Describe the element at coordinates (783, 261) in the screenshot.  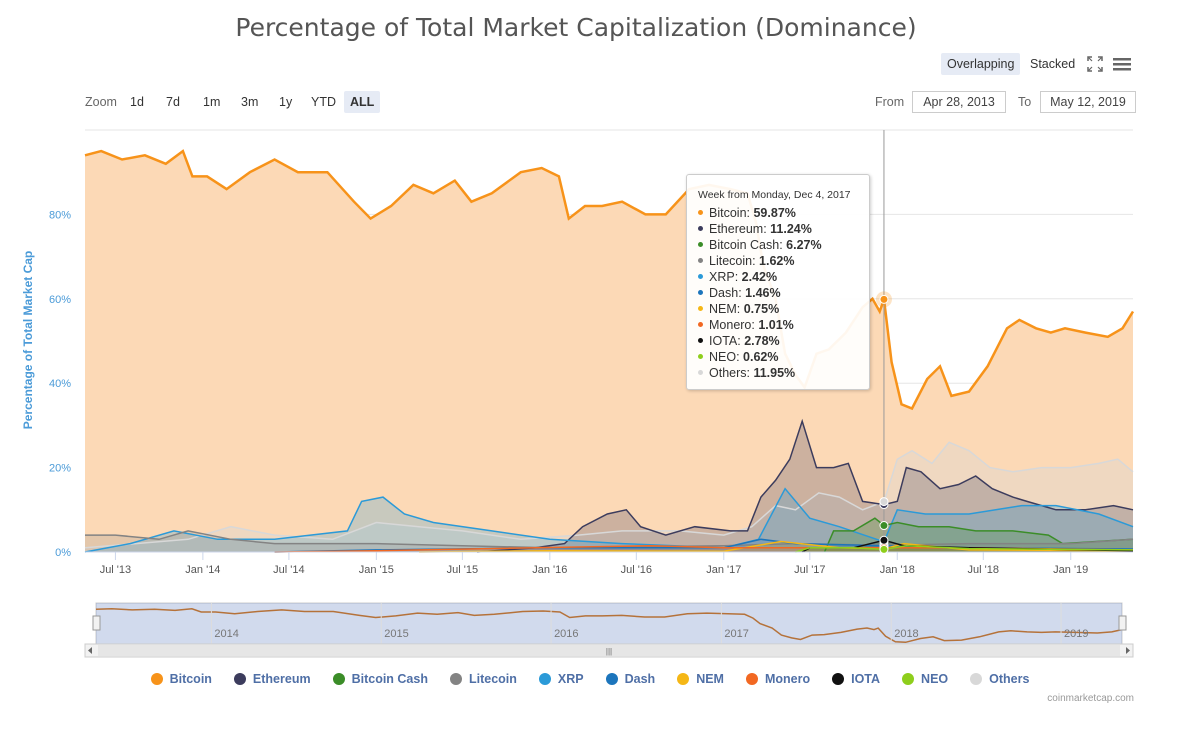
I see `tooltip-row: Litecoin: 1.62%` at that location.